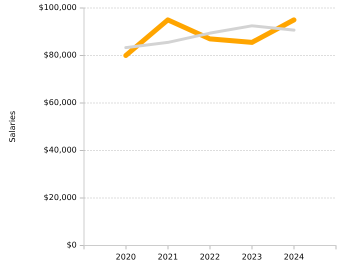  Describe the element at coordinates (71, 245) in the screenshot. I see `y-tick-label: $0` at that location.